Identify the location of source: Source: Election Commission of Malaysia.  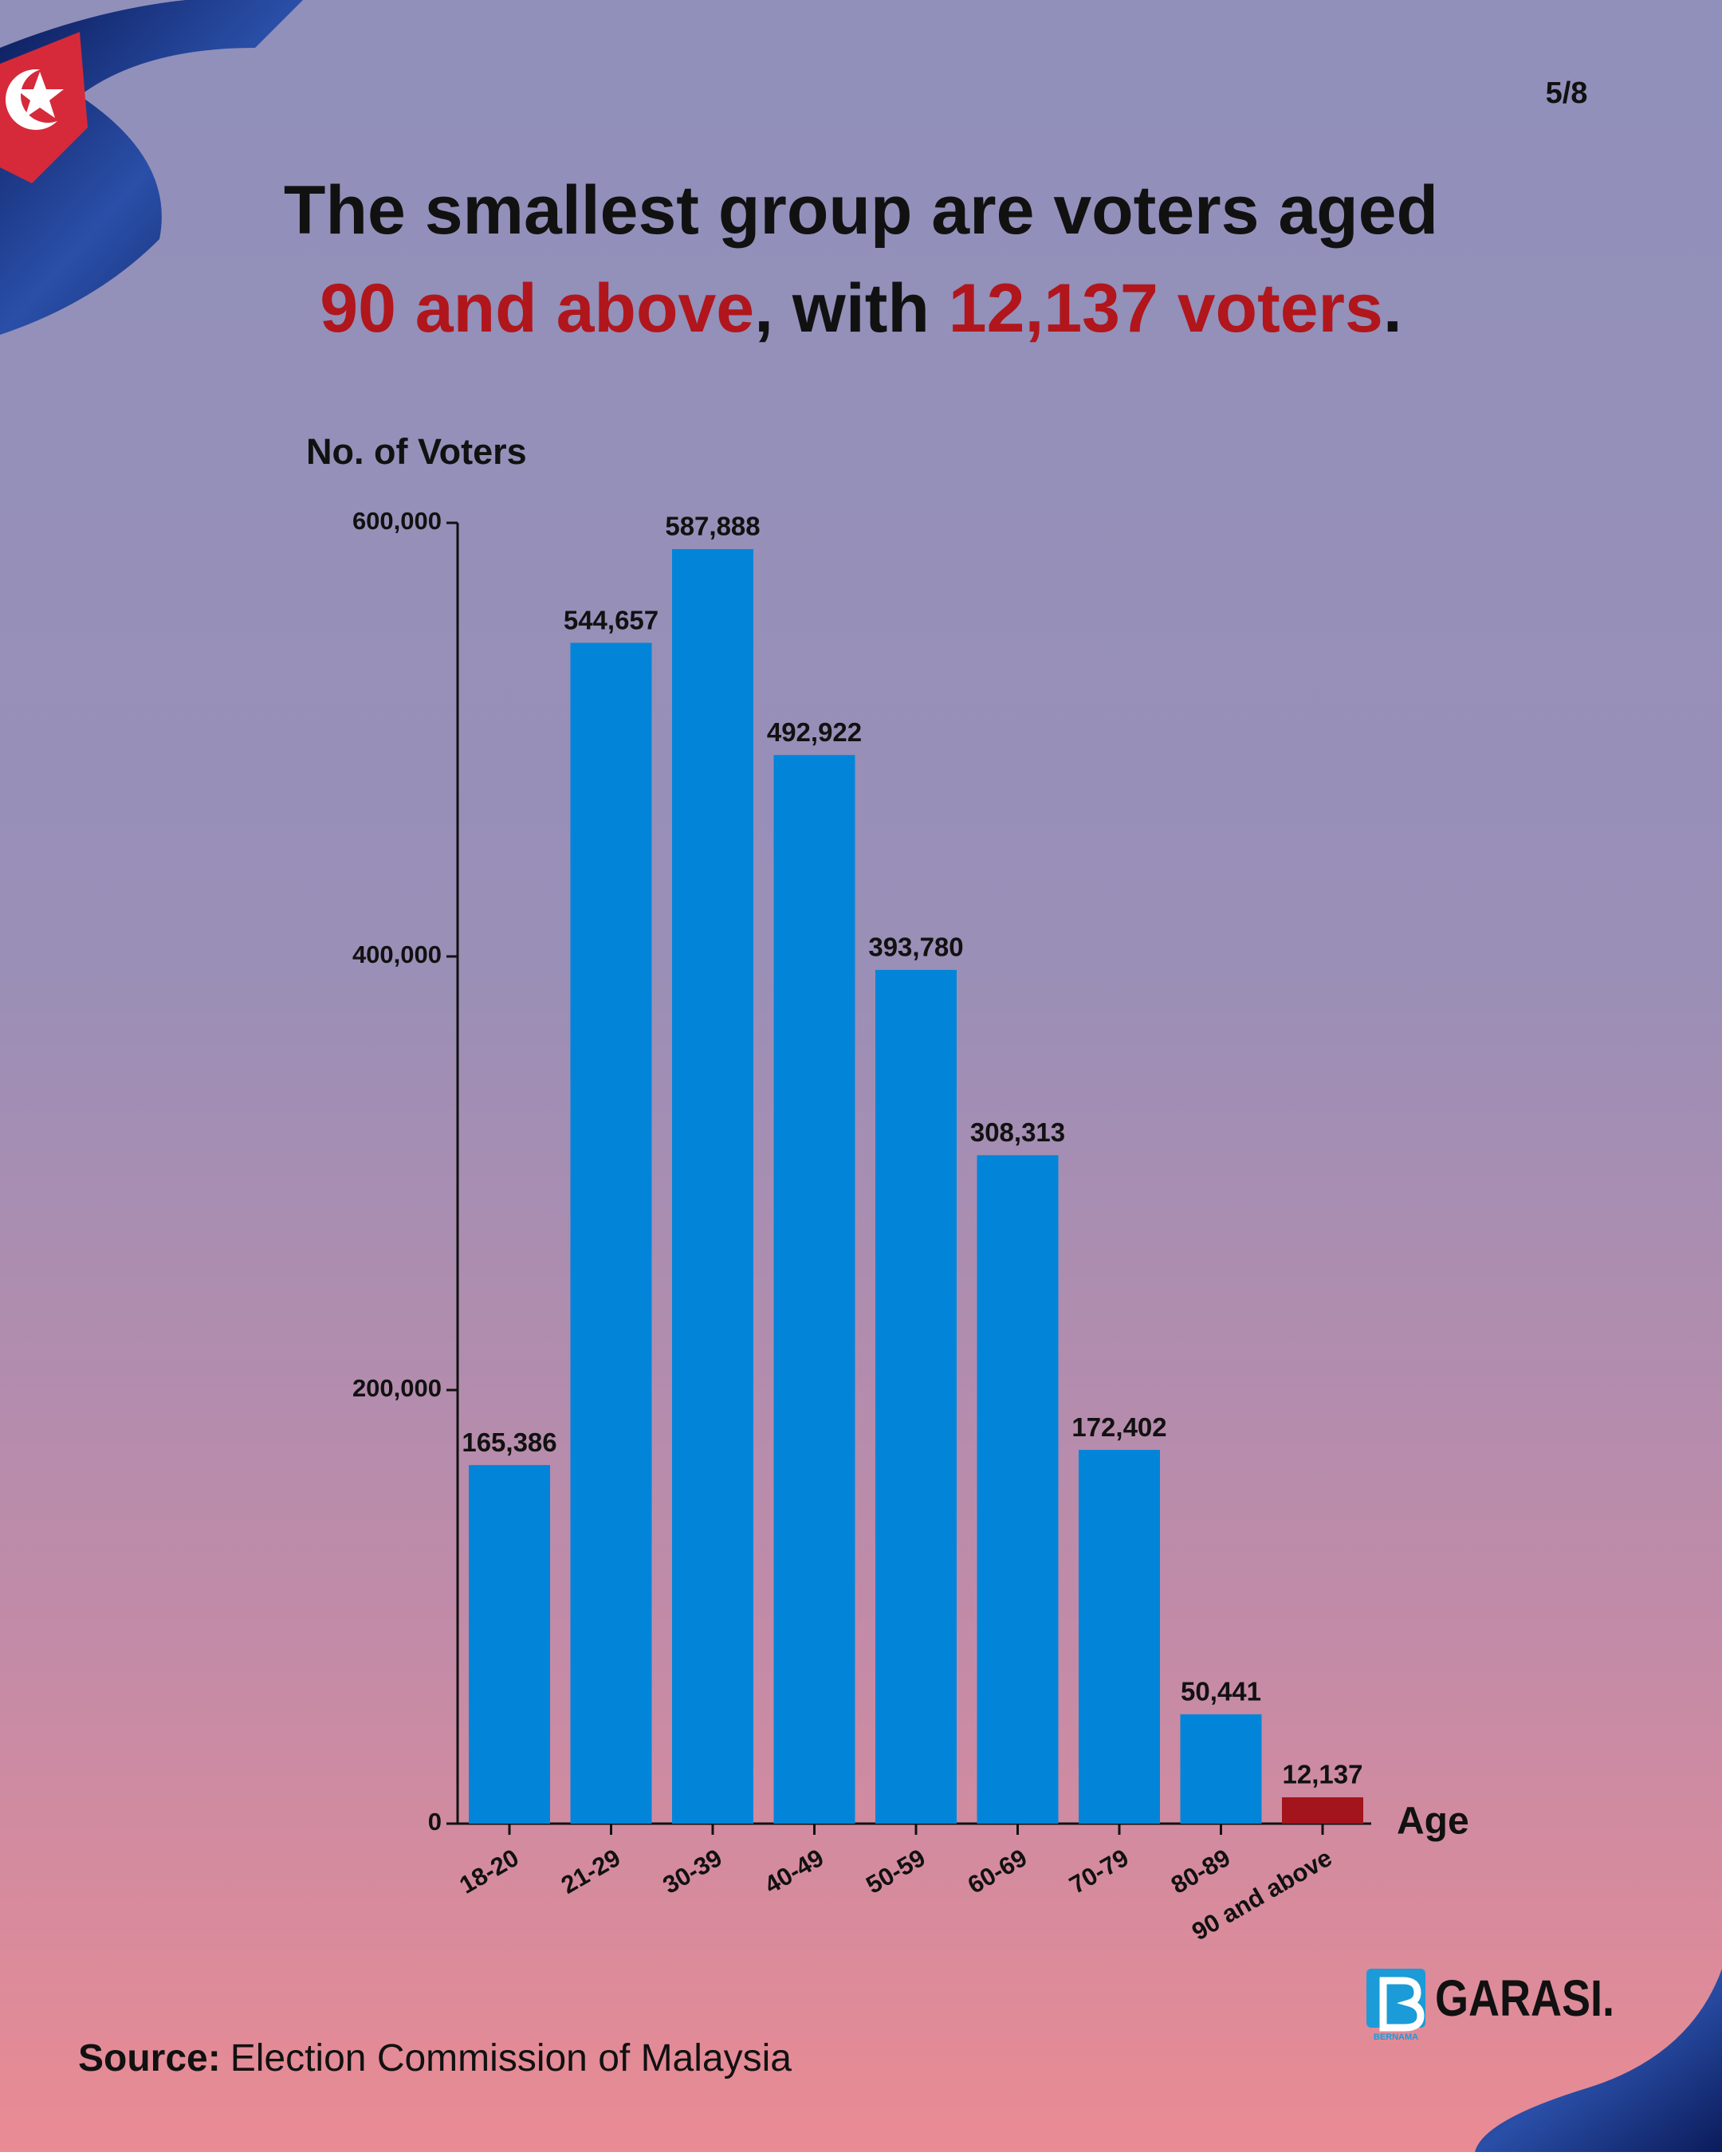
(435, 2058).